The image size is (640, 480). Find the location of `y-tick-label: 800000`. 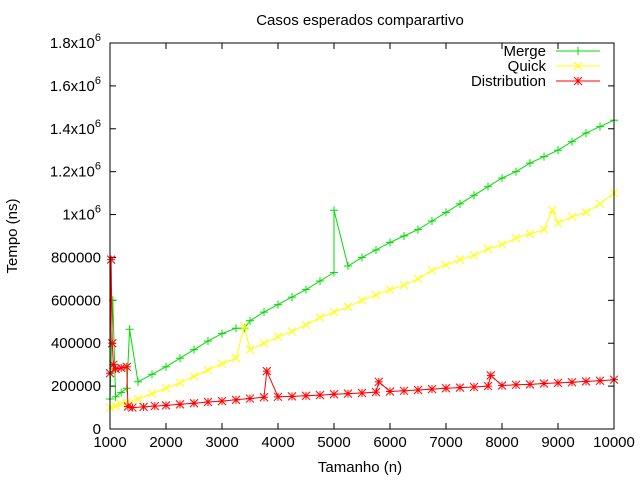

y-tick-label: 800000 is located at coordinates (76, 257).